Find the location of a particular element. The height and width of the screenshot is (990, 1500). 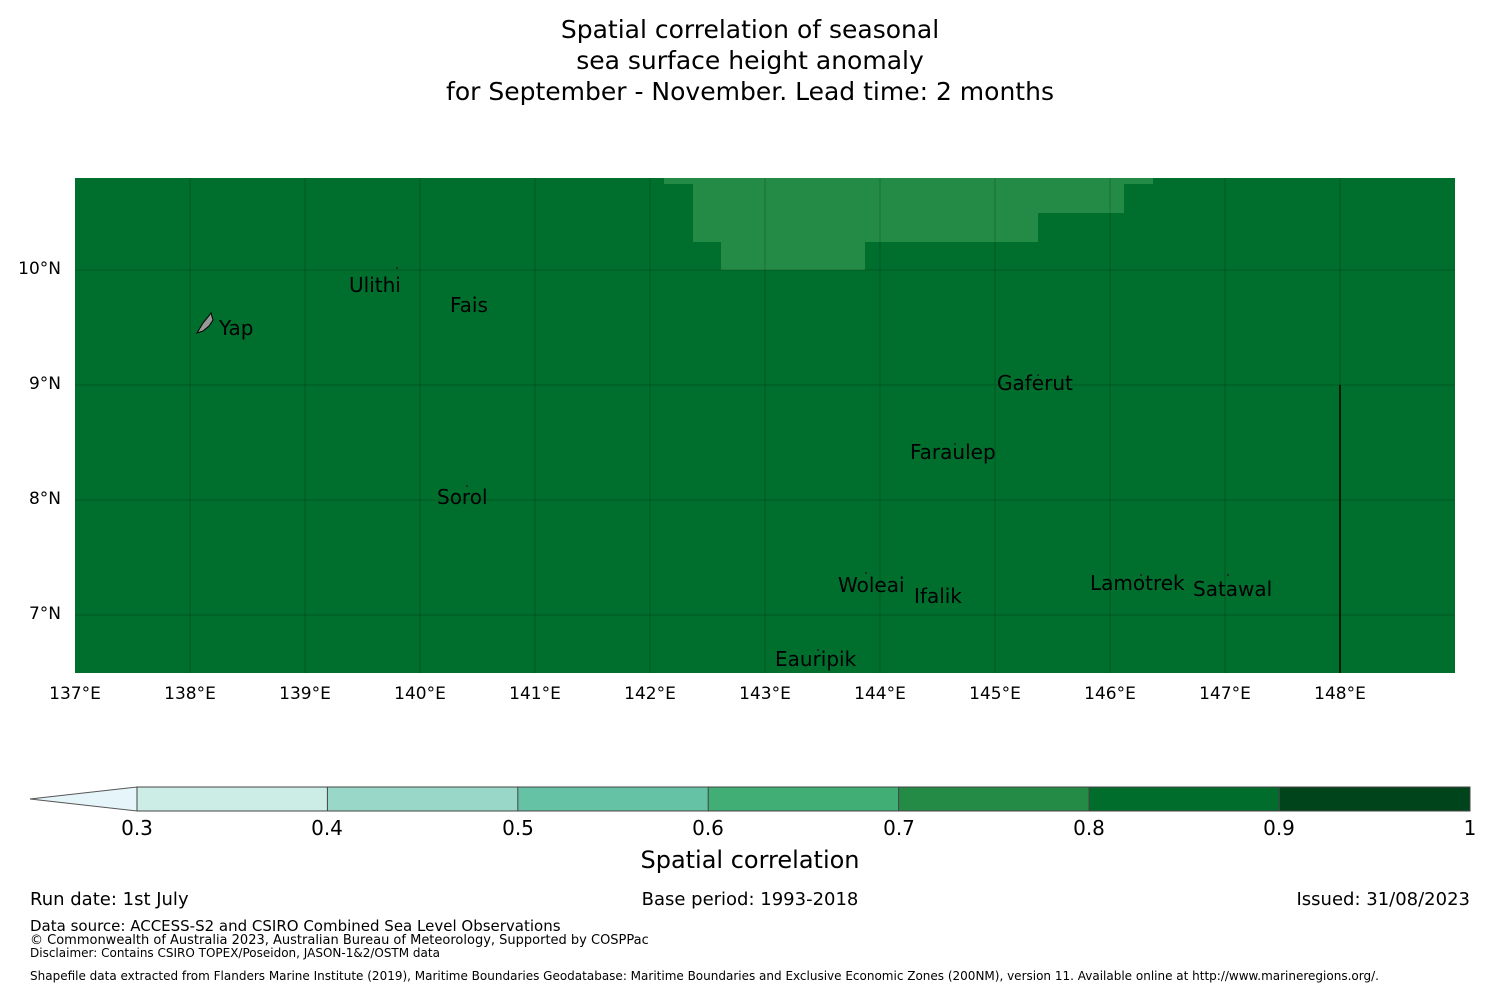

colorbar-bin-0.4-0.5 is located at coordinates (422, 799).